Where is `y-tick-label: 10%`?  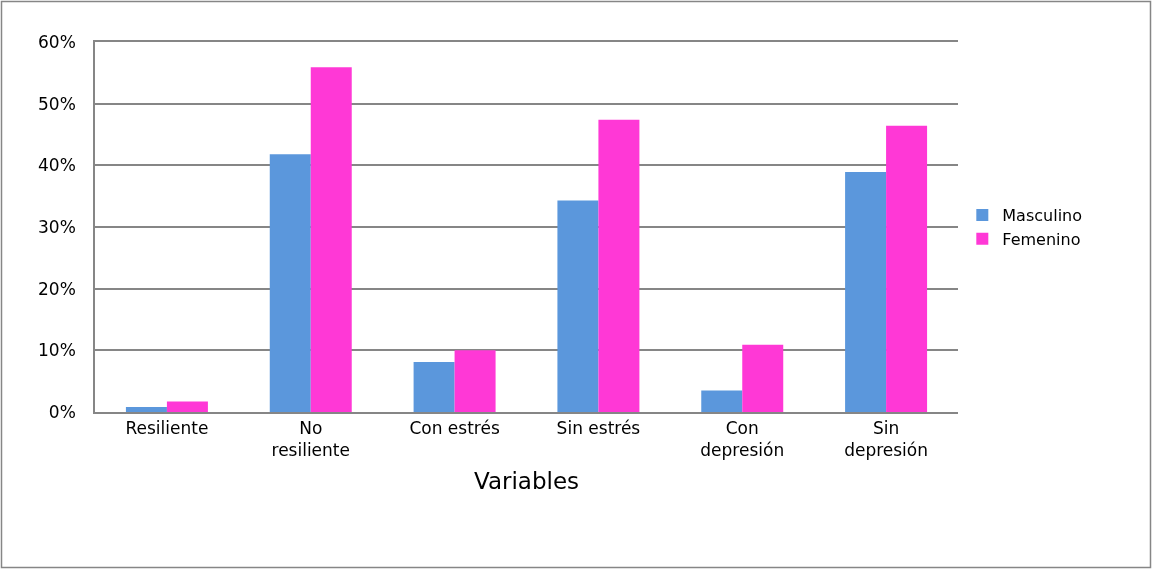 y-tick-label: 10% is located at coordinates (57, 350).